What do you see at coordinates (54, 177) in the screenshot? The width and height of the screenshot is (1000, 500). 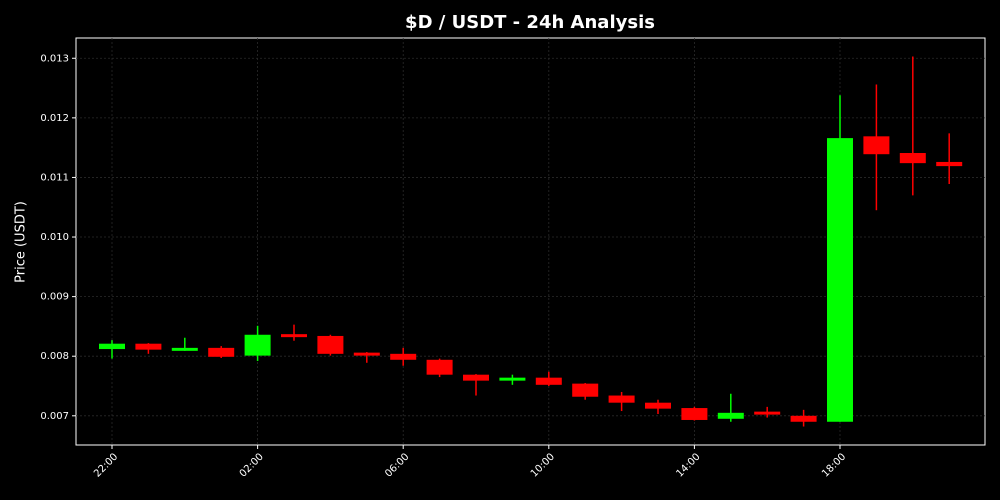 I see `y-tick-label: 0.011` at bounding box center [54, 177].